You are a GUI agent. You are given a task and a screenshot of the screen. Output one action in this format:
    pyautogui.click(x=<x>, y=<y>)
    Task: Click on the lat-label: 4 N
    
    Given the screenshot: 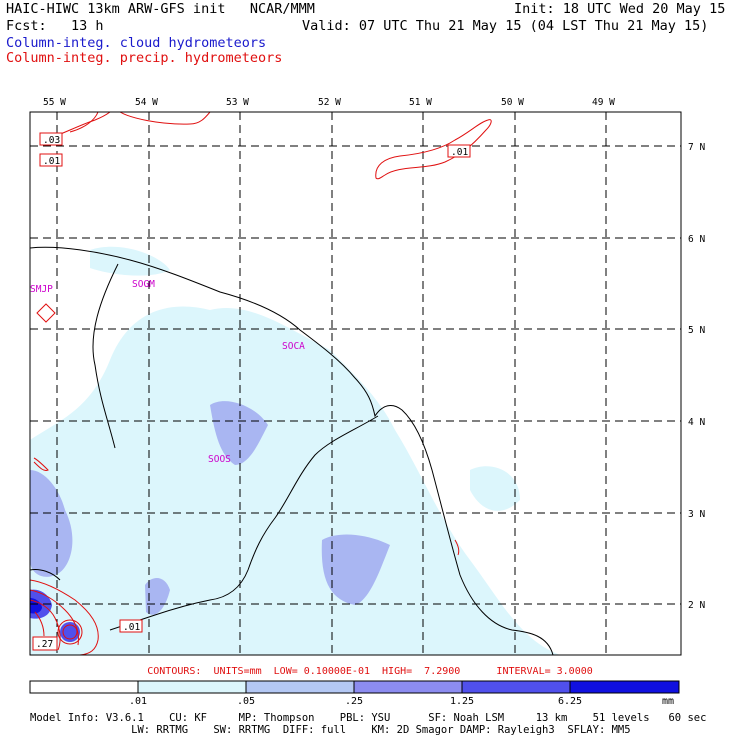 What is the action you would take?
    pyautogui.click(x=696, y=422)
    